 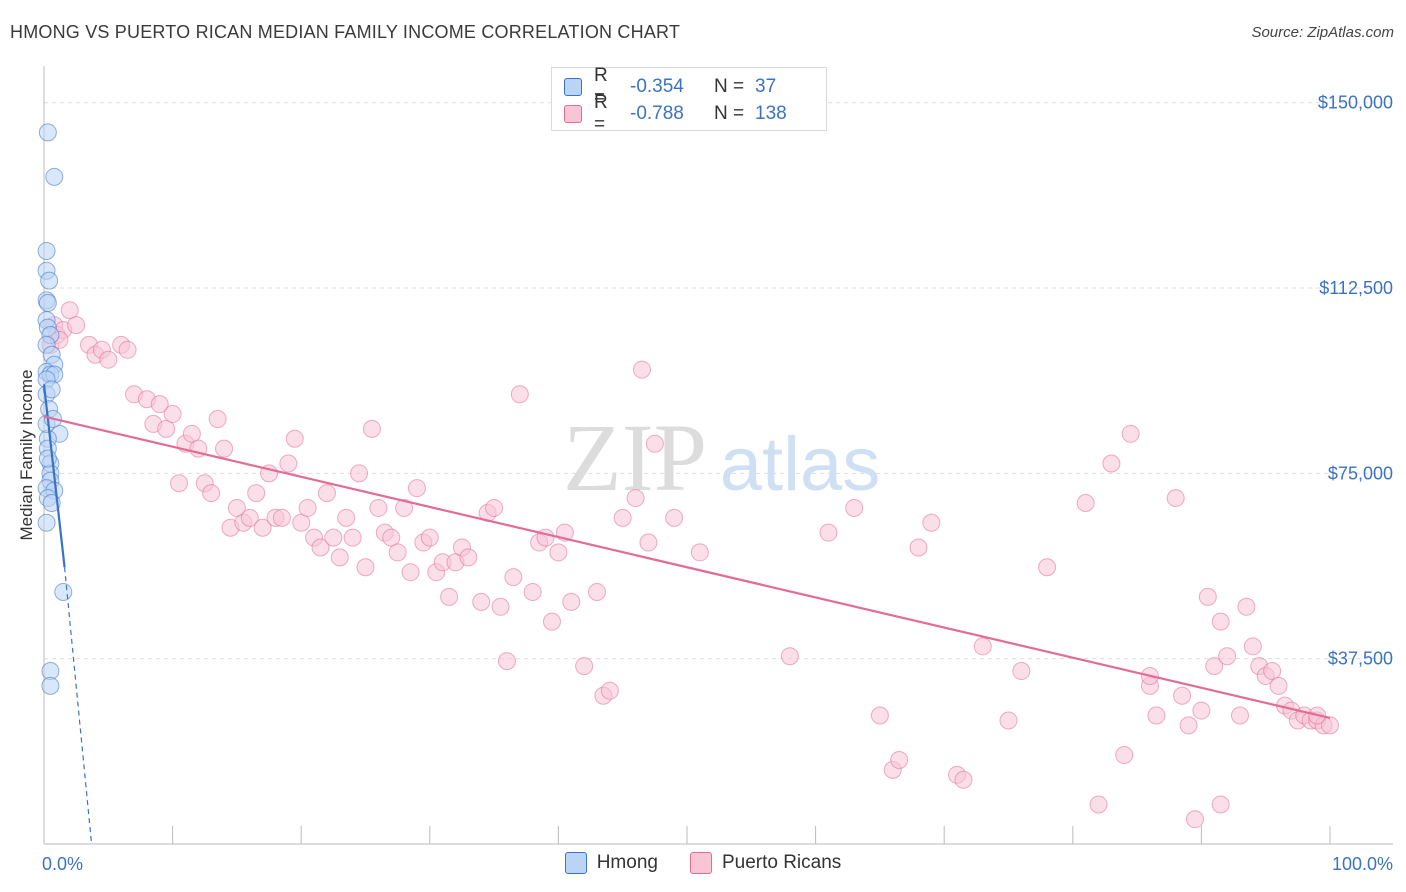 What do you see at coordinates (657, 113) in the screenshot?
I see `legend-r-value-puerto-ricans: -0.788` at bounding box center [657, 113].